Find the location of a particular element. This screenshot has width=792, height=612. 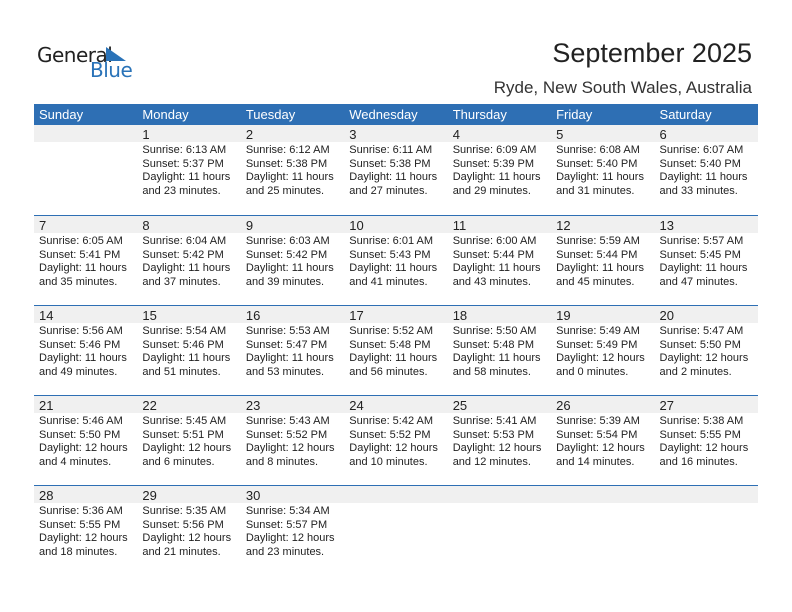

day-number: 24 is located at coordinates (356, 405).